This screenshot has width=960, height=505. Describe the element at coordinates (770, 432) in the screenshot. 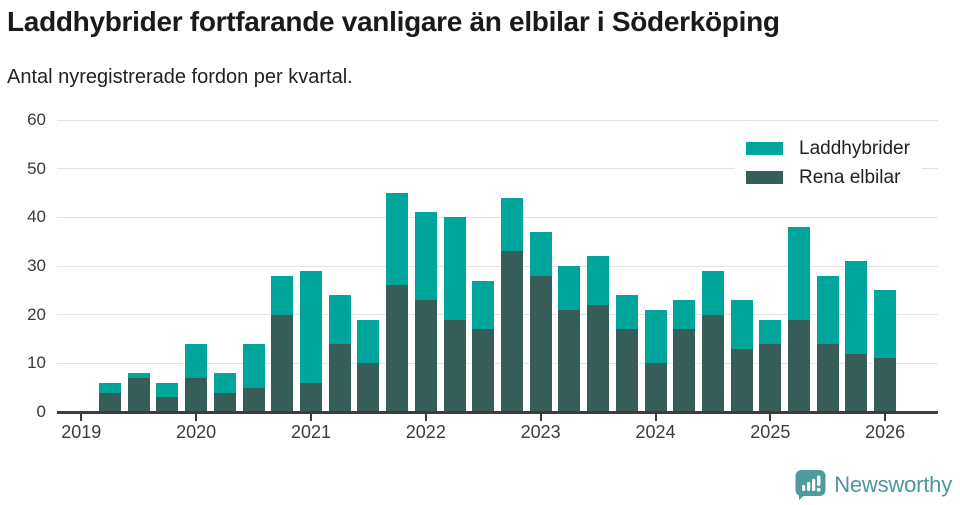

I see `x-axis-tick-label: 2025` at that location.